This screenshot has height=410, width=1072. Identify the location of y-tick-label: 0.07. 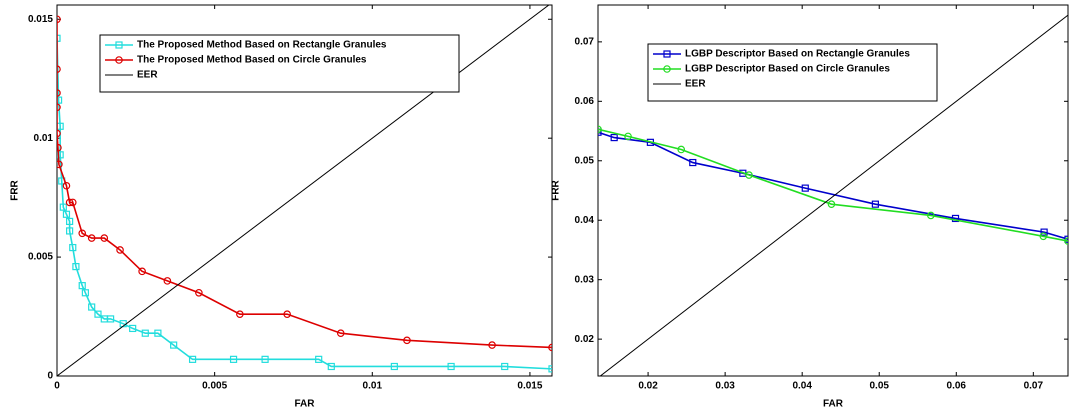
(585, 42).